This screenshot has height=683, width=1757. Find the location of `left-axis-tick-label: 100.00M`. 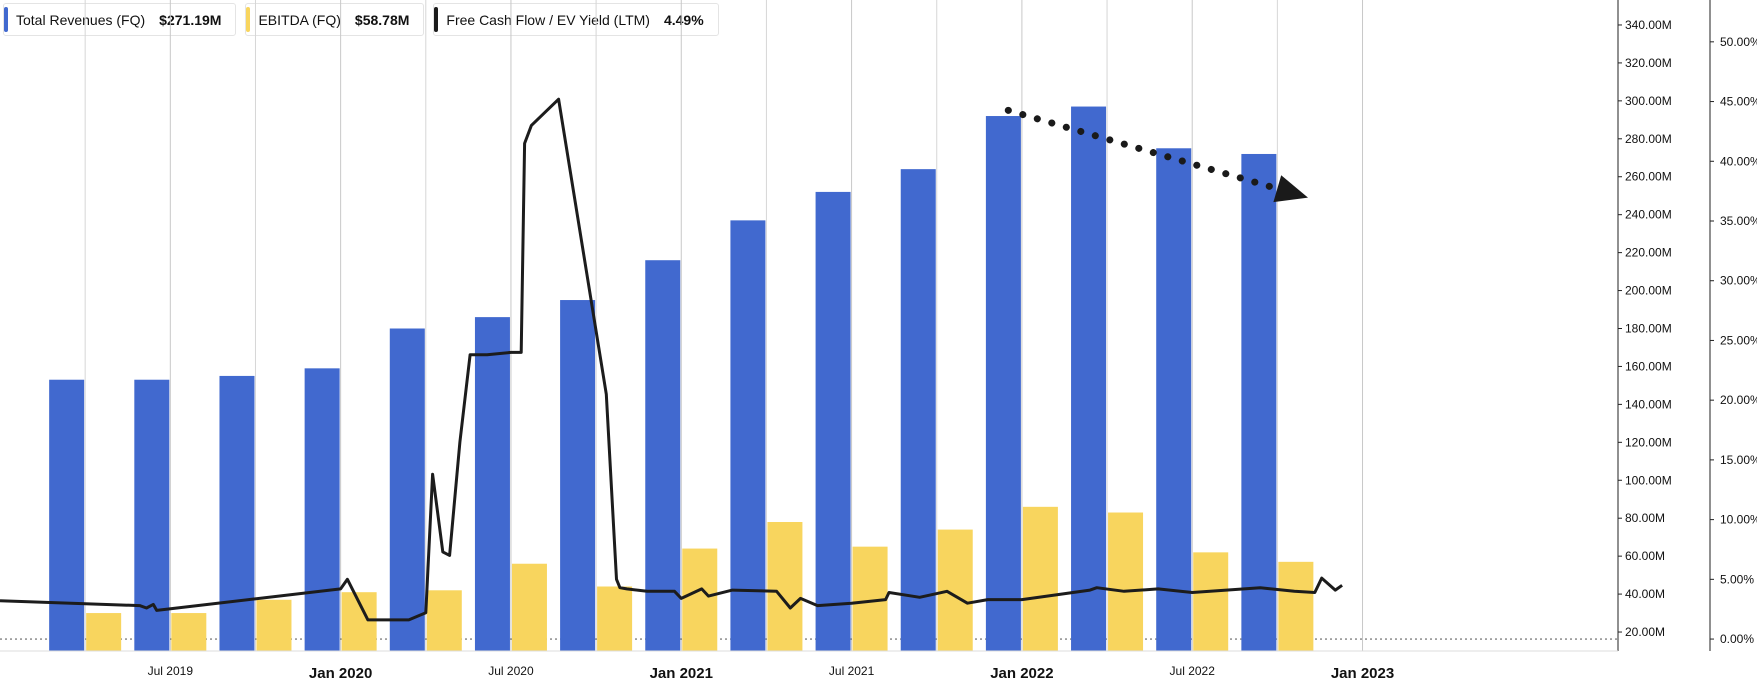

left-axis-tick-label: 100.00M is located at coordinates (1648, 480).